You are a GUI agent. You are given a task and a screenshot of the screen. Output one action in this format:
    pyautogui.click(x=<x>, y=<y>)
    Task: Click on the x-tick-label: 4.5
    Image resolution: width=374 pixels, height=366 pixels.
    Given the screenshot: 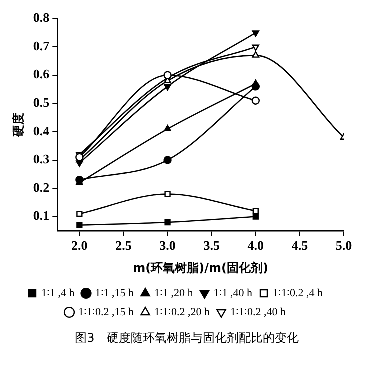 What is the action you would take?
    pyautogui.click(x=300, y=246)
    